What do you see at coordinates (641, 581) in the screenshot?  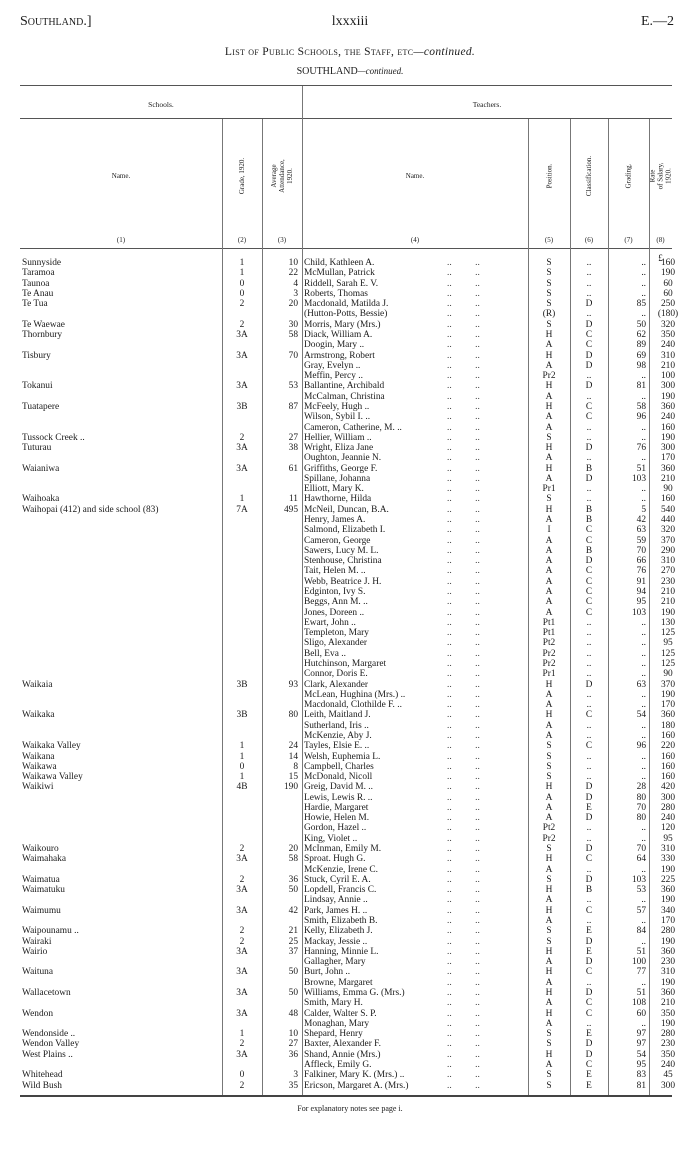 I see `cell-grading: 91` at bounding box center [641, 581].